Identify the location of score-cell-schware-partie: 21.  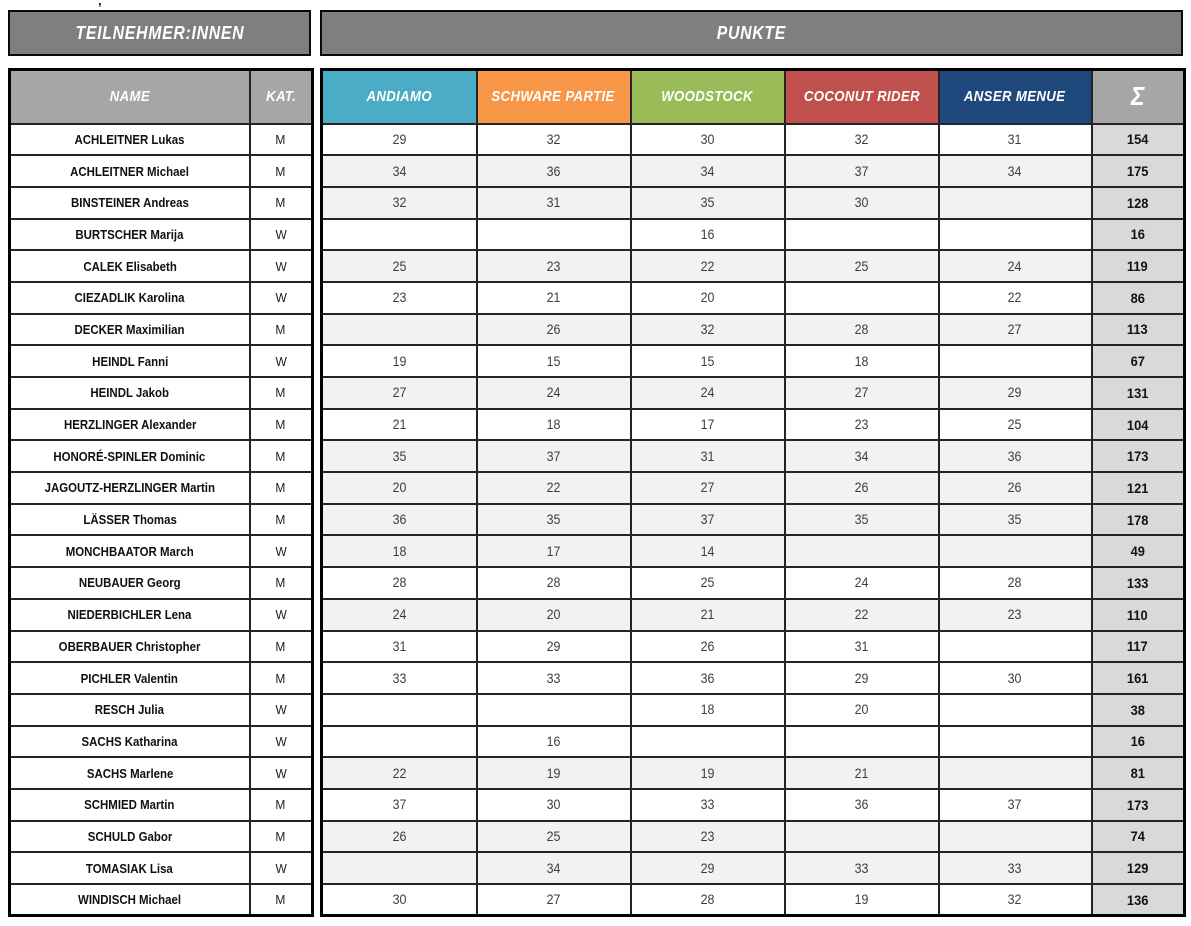
(553, 297).